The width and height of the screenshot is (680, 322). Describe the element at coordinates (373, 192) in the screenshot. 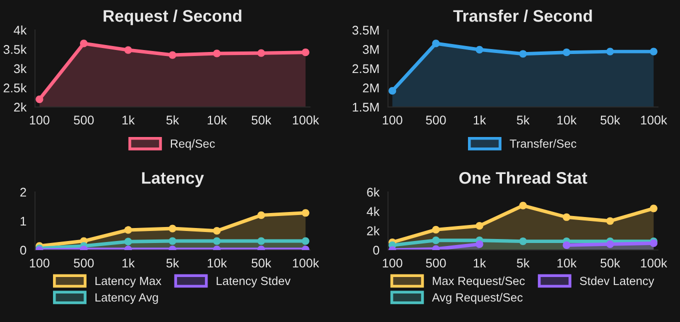

I see `y-tick-label: 6k` at that location.